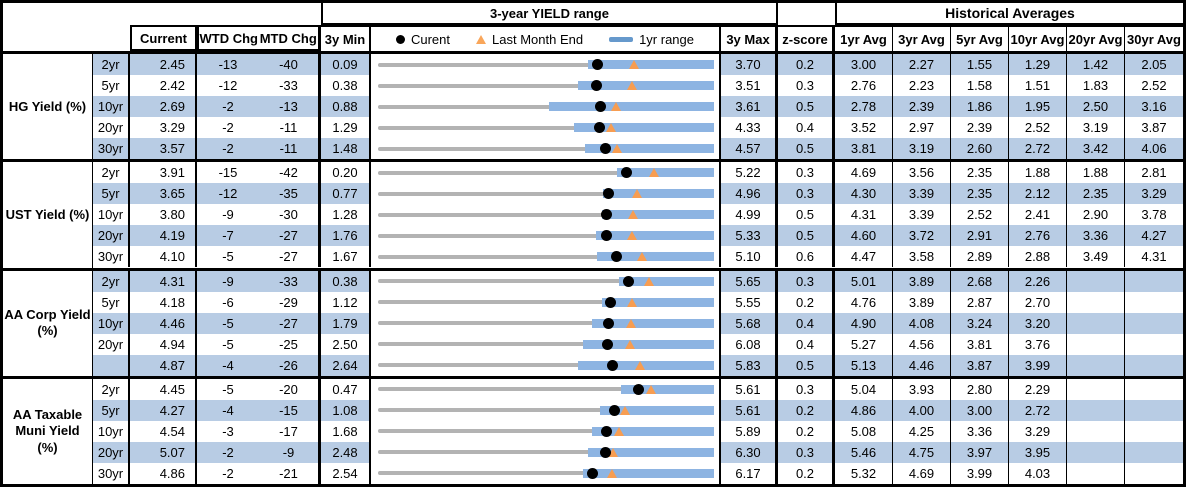  Describe the element at coordinates (922, 365) in the screenshot. I see `historical-avg-value: 4.46` at that location.